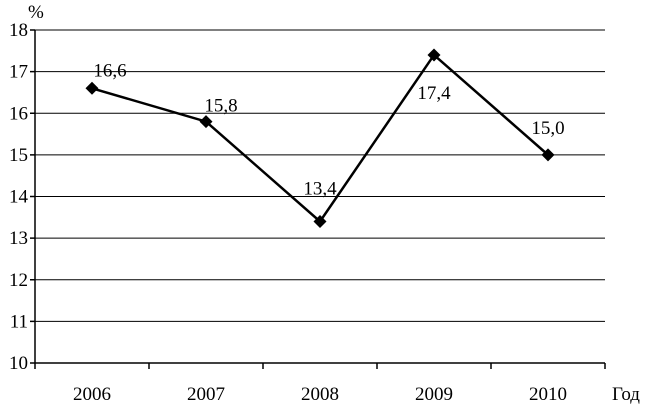 This screenshot has height=405, width=649. I want to click on y-tick-labels: 10 11 12 13 14 15 16 17 18, so click(22, 197).